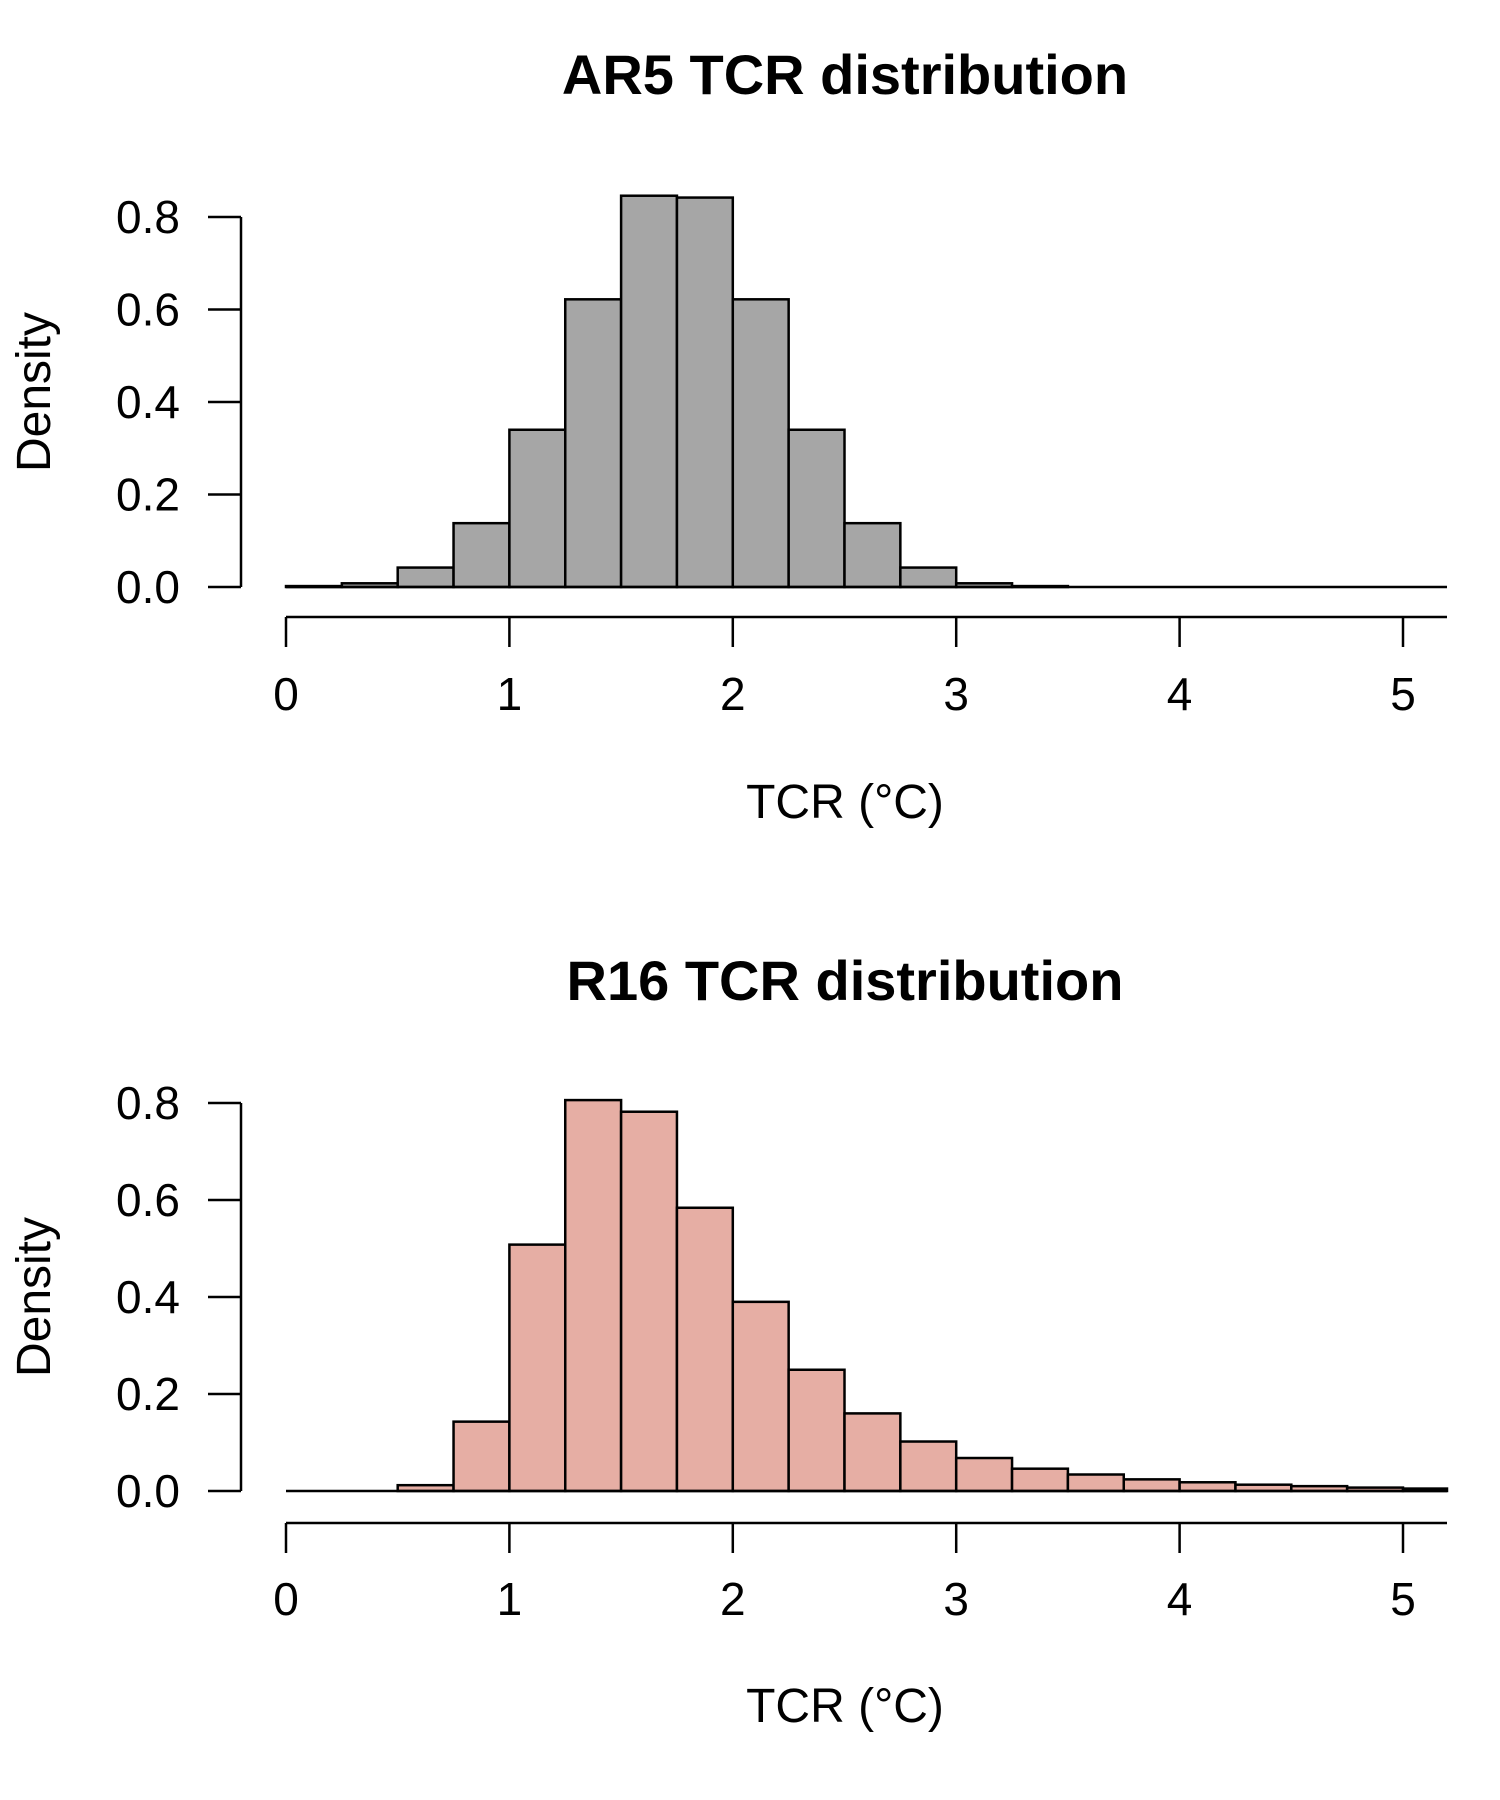 Image resolution: width=1500 pixels, height=1800 pixels. I want to click on chart0-x-tick-label-3: 3, so click(956, 694).